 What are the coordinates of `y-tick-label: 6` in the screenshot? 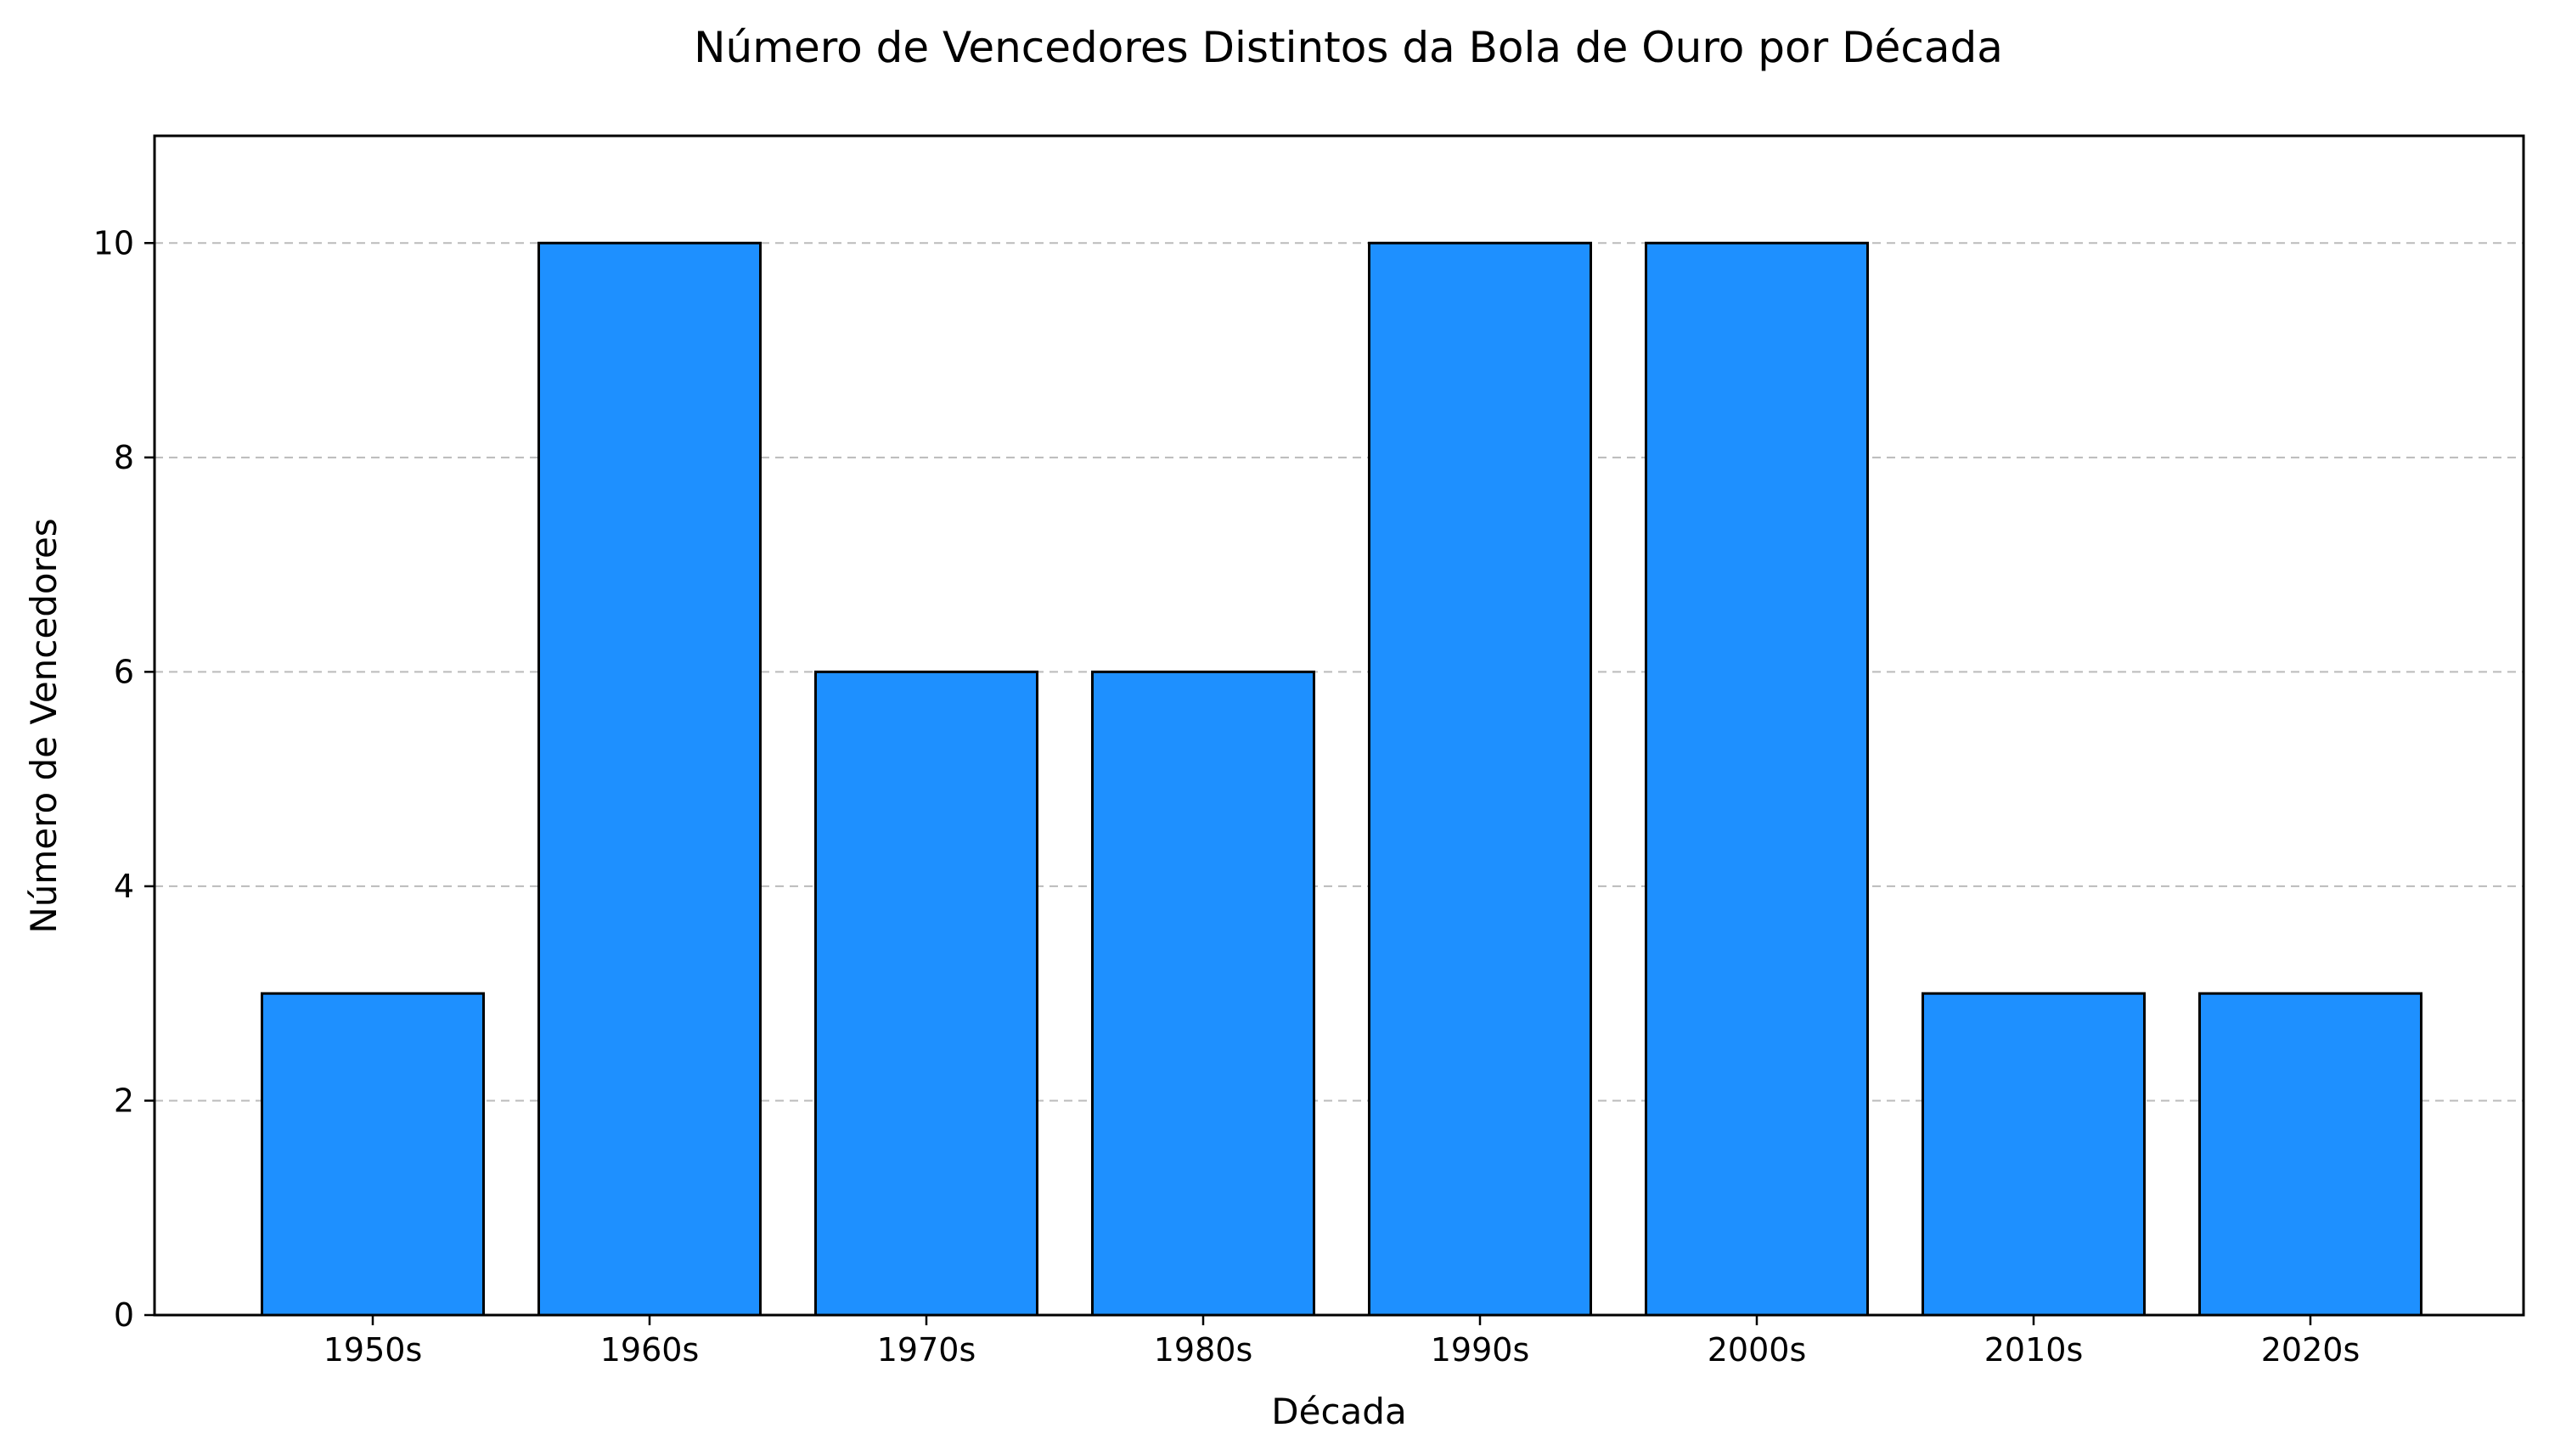 It's located at (124, 671).